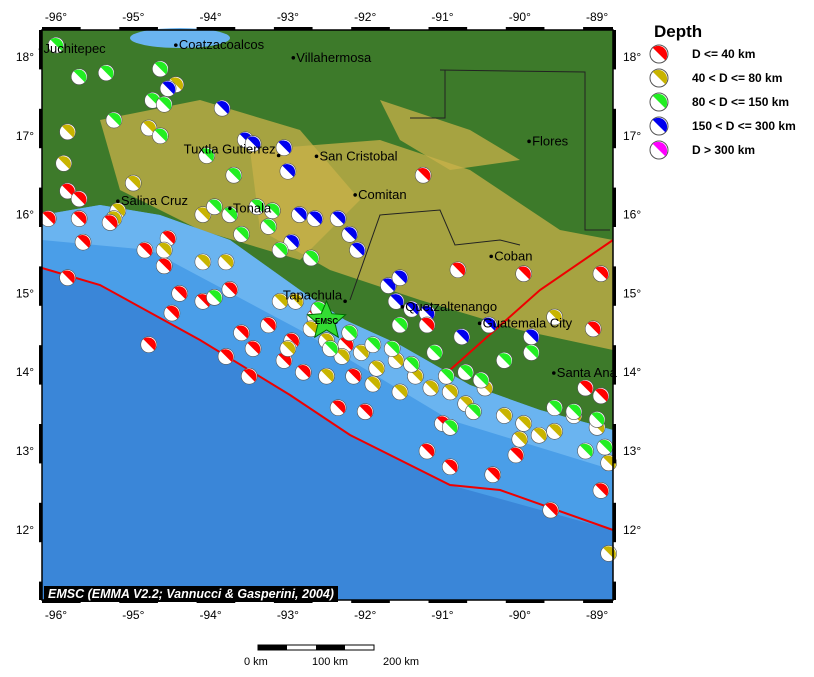 Image resolution: width=814 pixels, height=677 pixels. Describe the element at coordinates (326, 319) in the screenshot. I see `epicenter-star-icon` at that location.